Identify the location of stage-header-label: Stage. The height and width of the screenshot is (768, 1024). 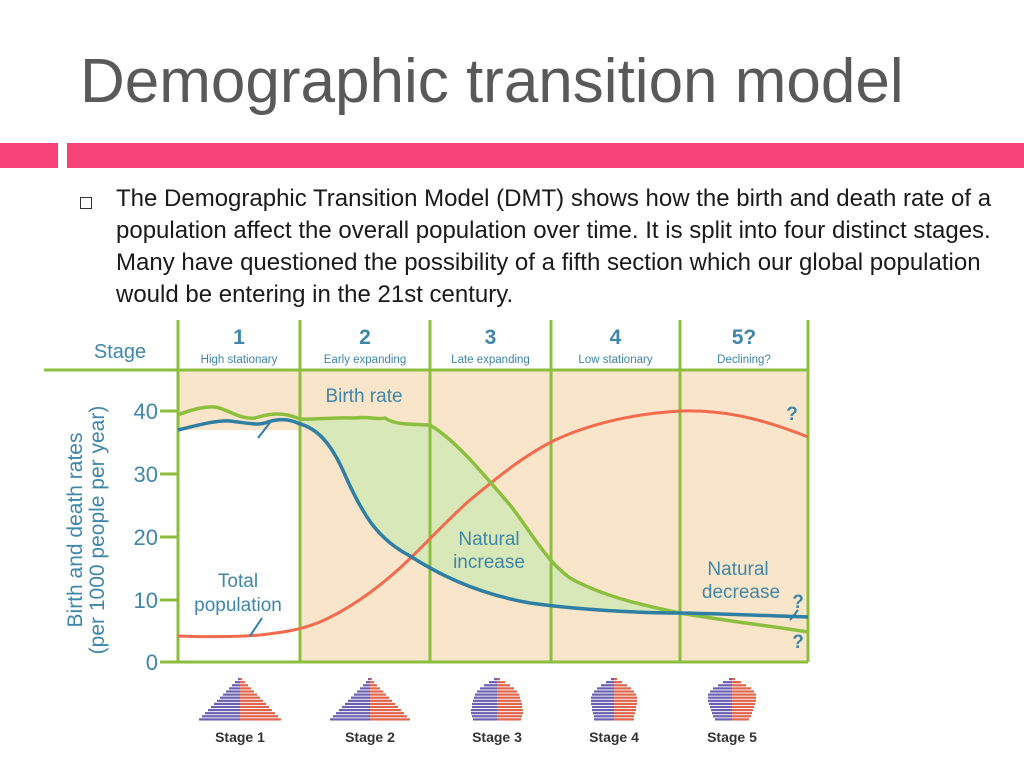
(120, 352).